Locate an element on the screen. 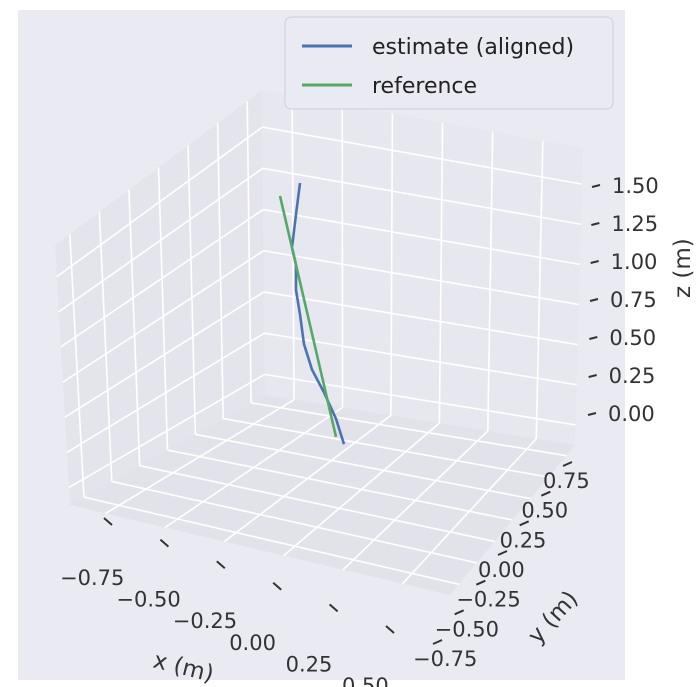 This screenshot has width=699, height=687. x-tick-label: 0.50 is located at coordinates (365, 680).